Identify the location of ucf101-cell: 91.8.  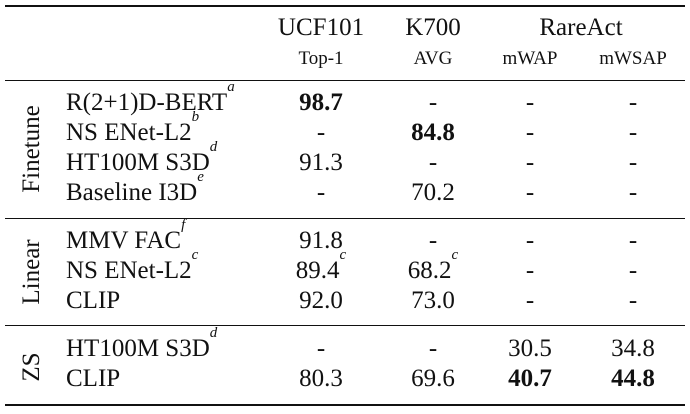
(321, 240).